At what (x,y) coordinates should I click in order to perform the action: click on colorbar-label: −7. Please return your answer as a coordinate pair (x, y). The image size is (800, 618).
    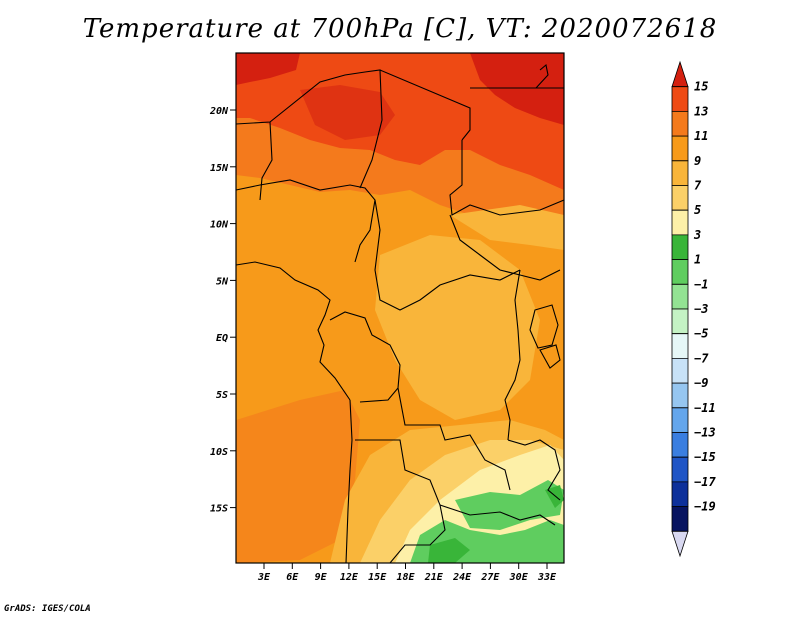
    Looking at the image, I should click on (701, 358).